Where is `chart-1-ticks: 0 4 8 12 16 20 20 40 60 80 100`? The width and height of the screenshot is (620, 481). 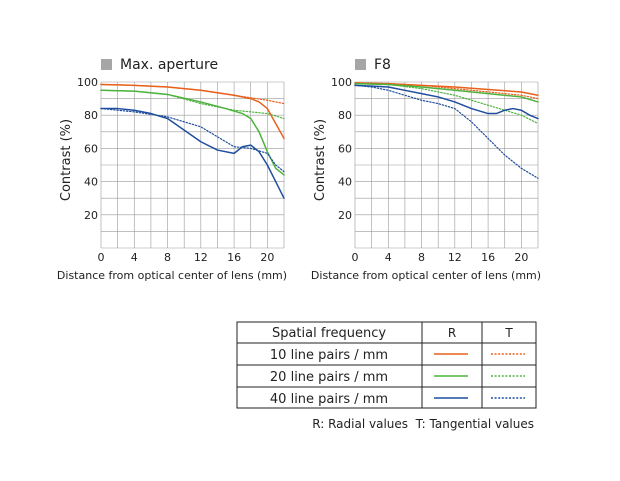 chart-1-ticks: 0 4 8 12 16 20 20 40 60 80 100 is located at coordinates (175, 170).